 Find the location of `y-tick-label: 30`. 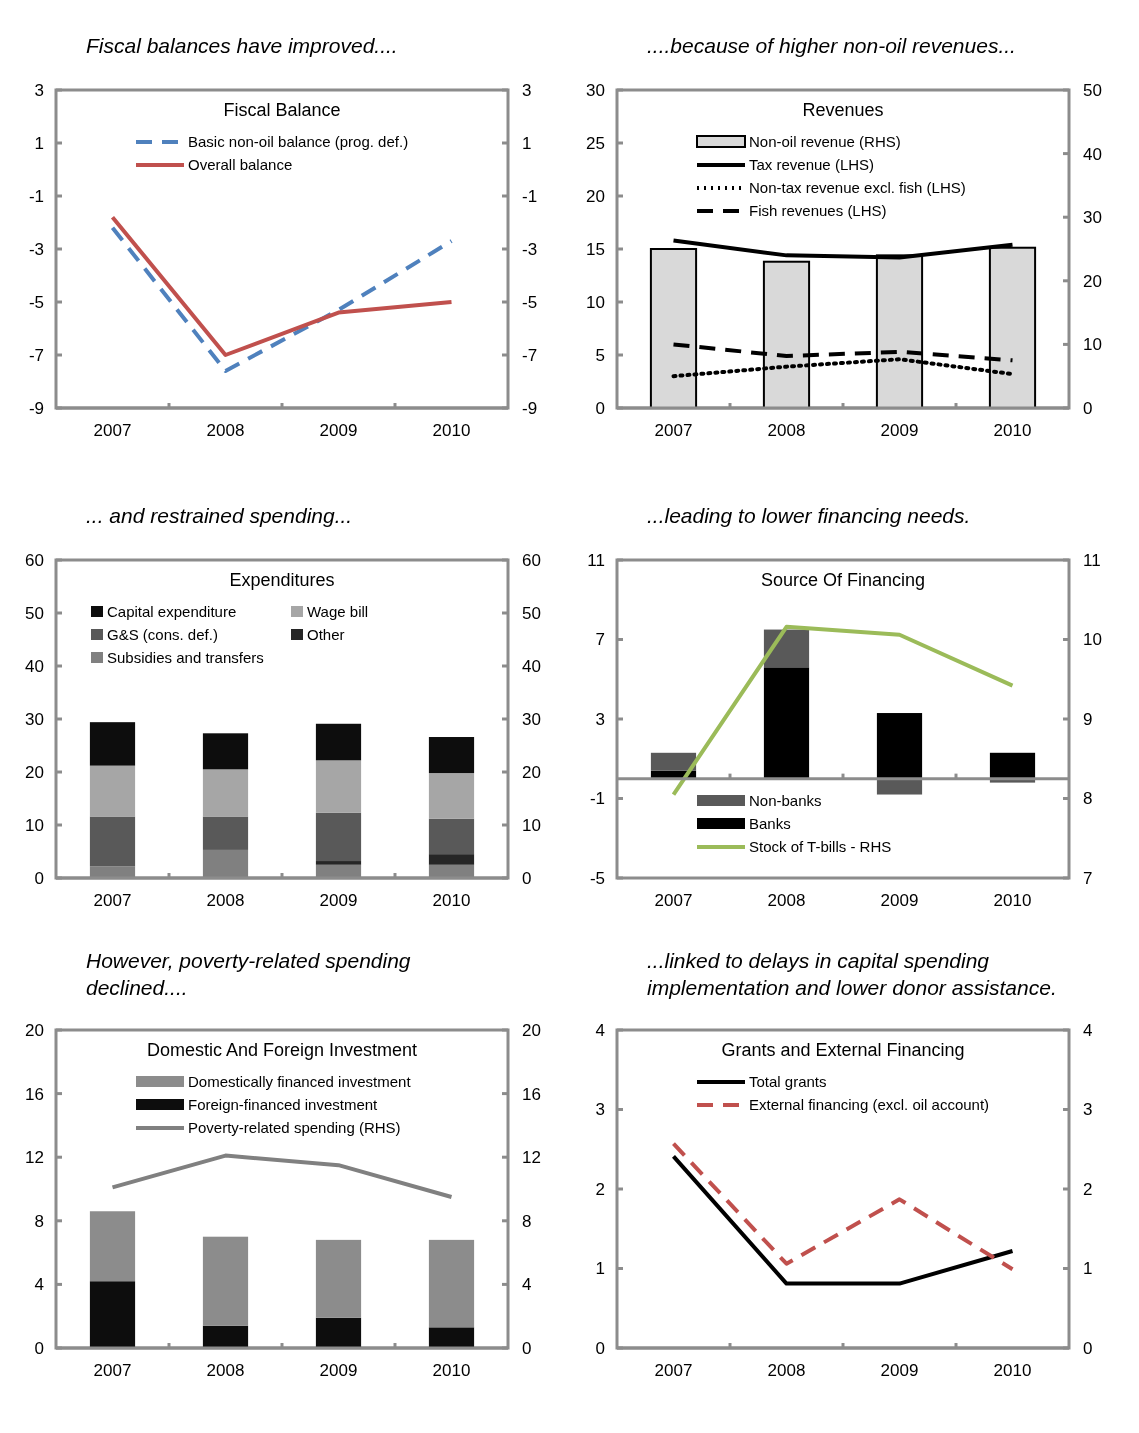

y-tick-label: 30 is located at coordinates (595, 90).